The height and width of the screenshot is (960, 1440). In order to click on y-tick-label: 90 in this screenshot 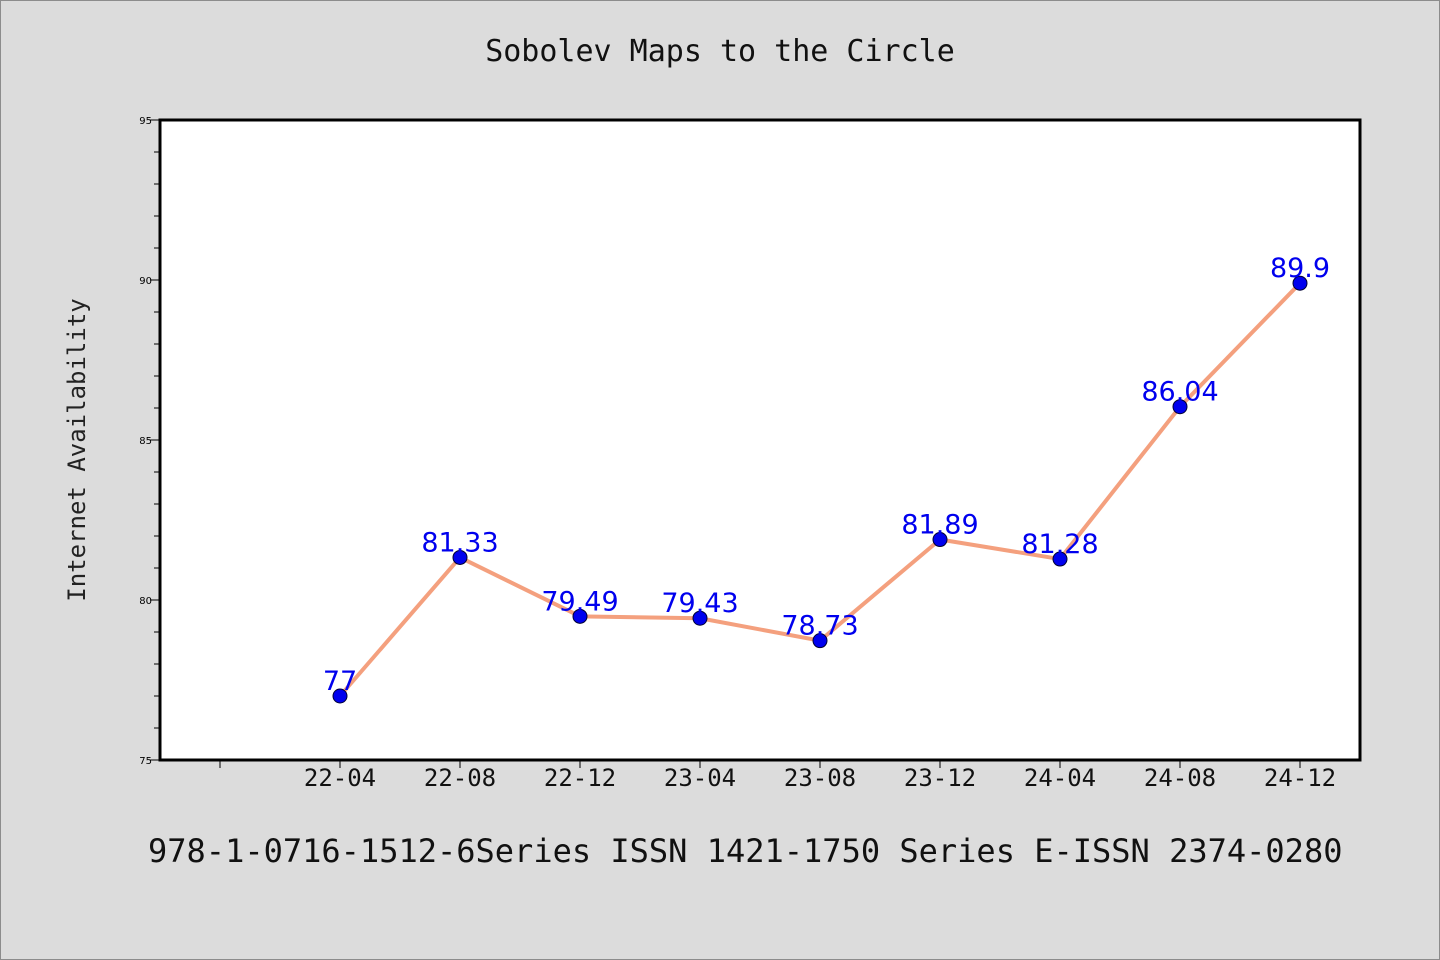, I will do `click(145, 281)`.